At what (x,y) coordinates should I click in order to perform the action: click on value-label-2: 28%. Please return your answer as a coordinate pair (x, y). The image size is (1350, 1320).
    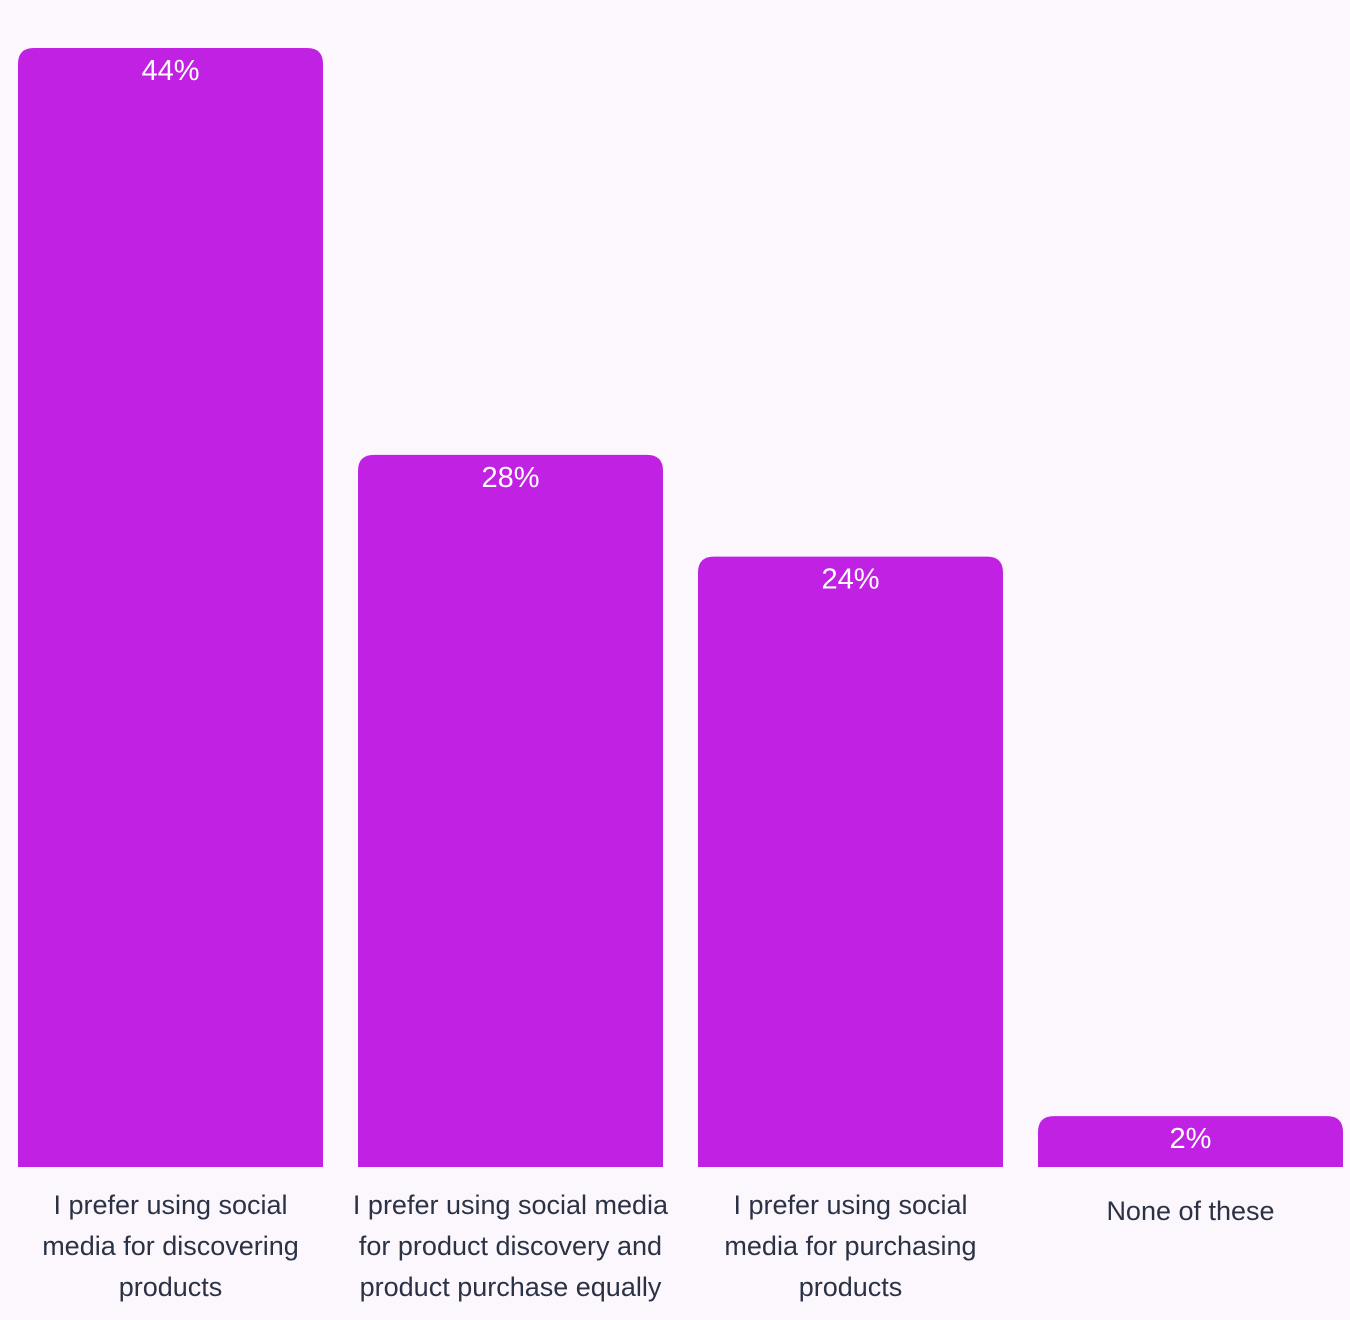
    Looking at the image, I should click on (510, 478).